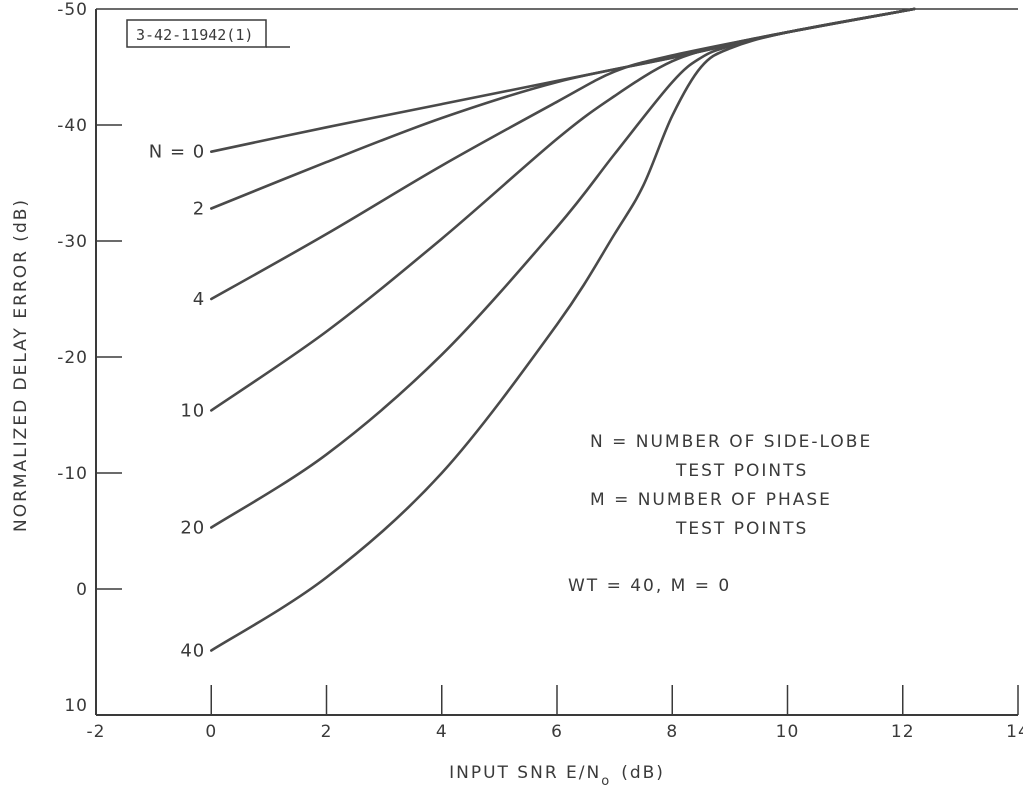  Describe the element at coordinates (76, 706) in the screenshot. I see `y-tick-label: 10` at that location.